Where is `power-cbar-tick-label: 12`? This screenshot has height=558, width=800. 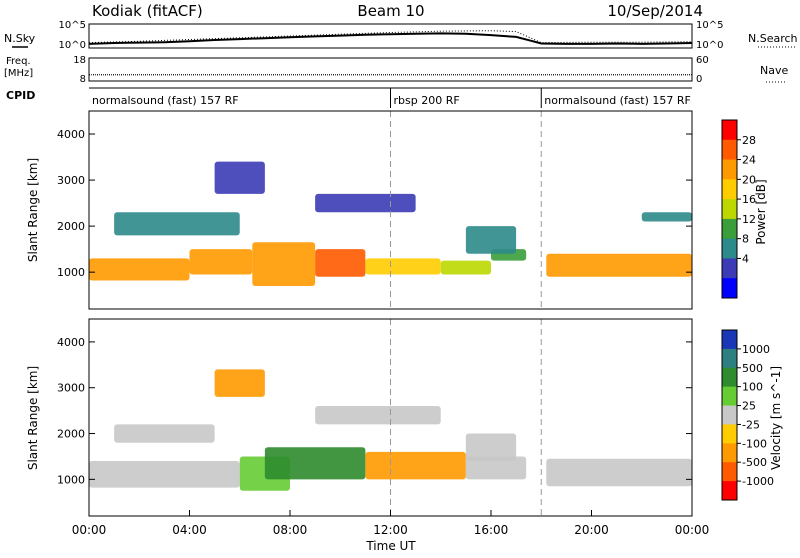
power-cbar-tick-label: 12 is located at coordinates (749, 219).